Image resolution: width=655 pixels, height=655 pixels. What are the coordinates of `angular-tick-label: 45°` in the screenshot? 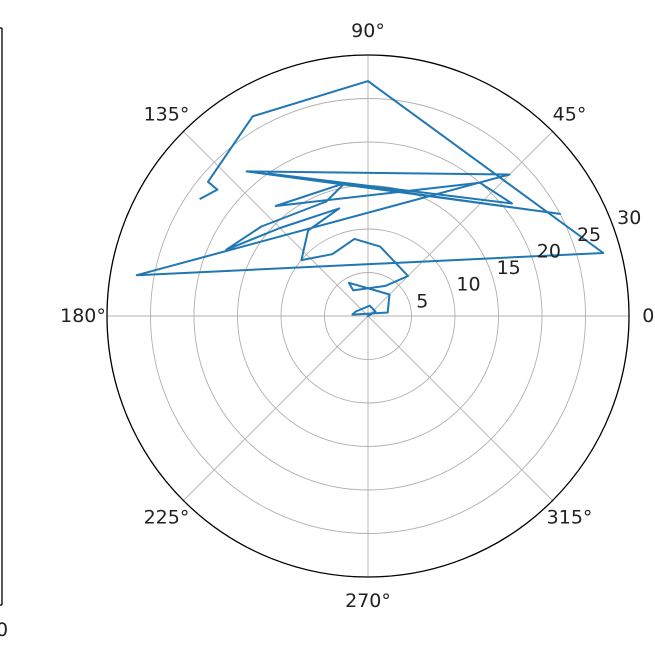 It's located at (570, 114).